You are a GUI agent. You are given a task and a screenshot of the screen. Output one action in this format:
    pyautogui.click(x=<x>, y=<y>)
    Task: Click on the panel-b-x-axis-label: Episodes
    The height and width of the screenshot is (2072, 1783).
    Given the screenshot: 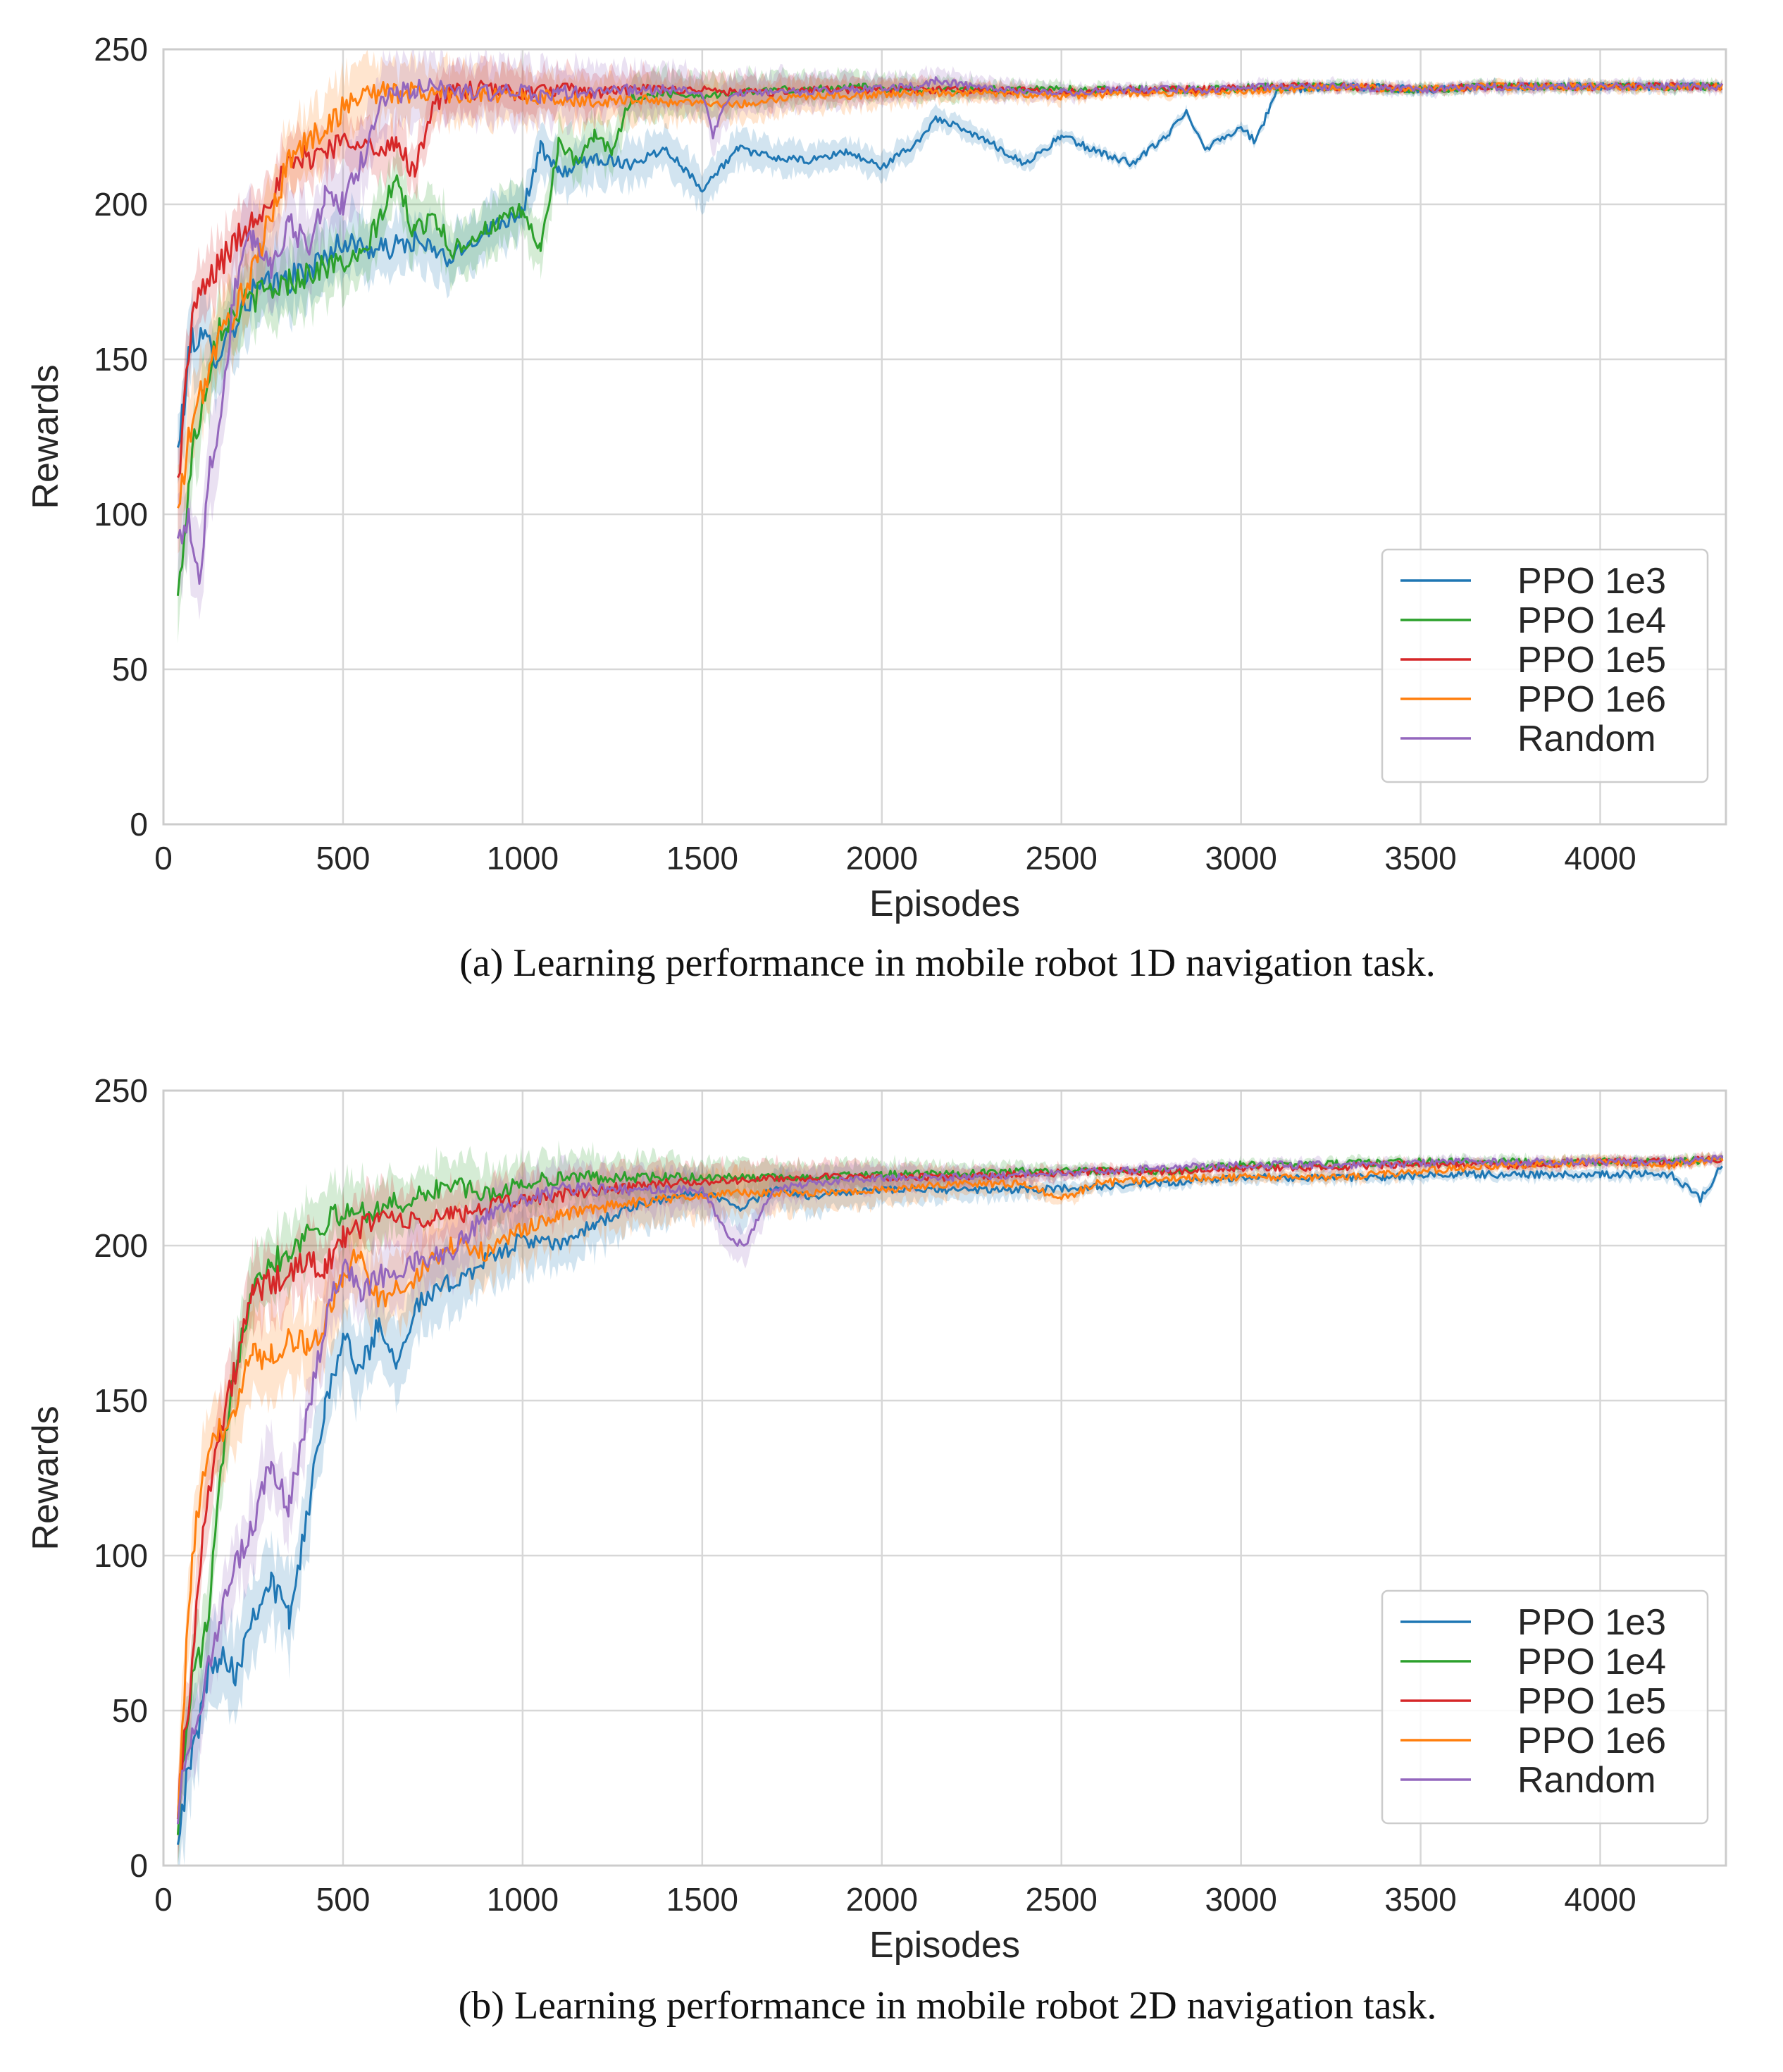 What is the action you would take?
    pyautogui.click(x=945, y=1945)
    